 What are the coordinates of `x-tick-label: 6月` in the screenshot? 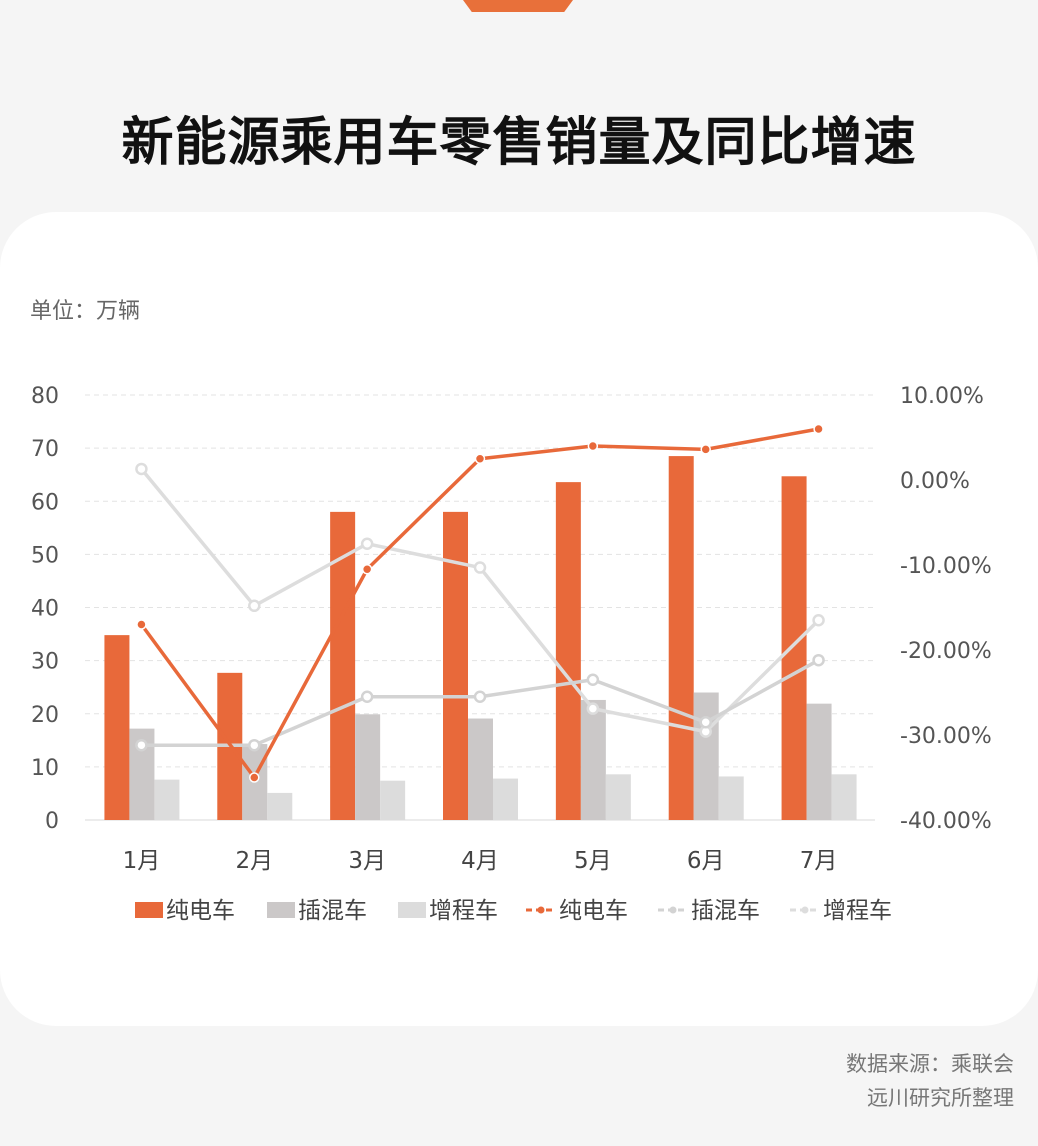 It's located at (706, 861).